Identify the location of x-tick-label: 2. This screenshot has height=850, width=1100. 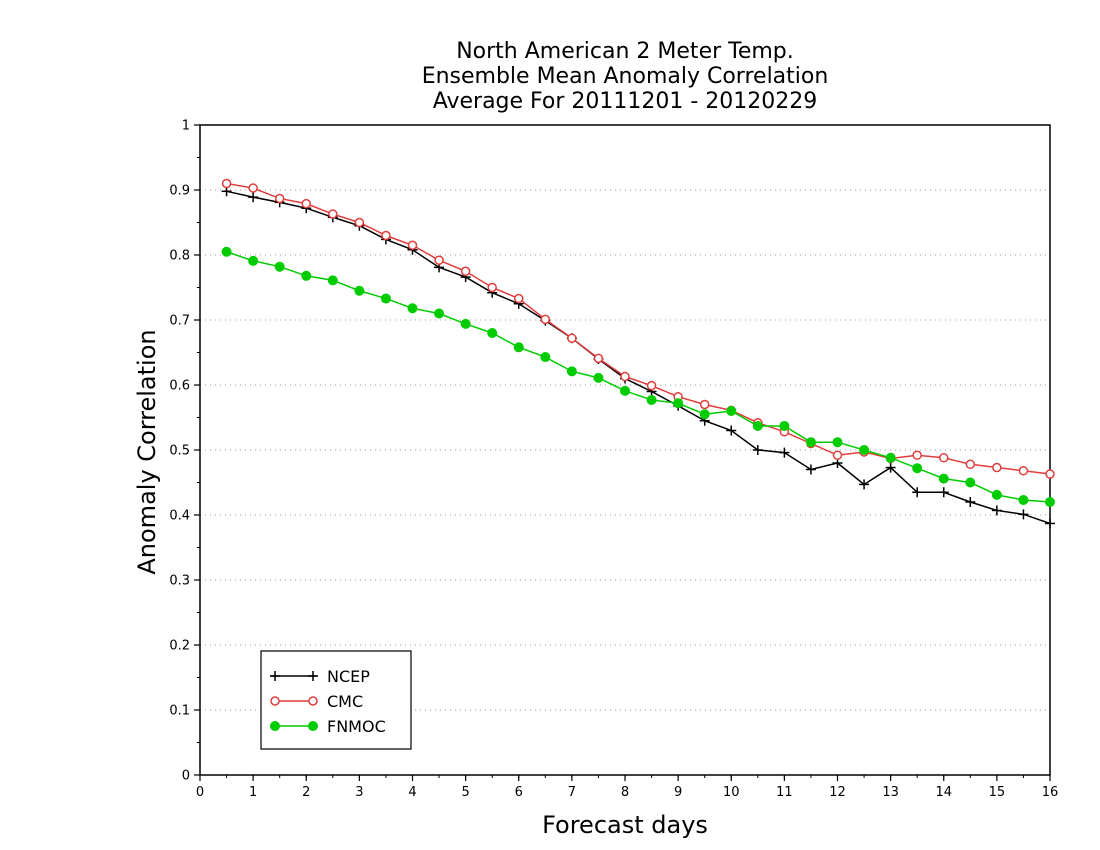
(306, 792).